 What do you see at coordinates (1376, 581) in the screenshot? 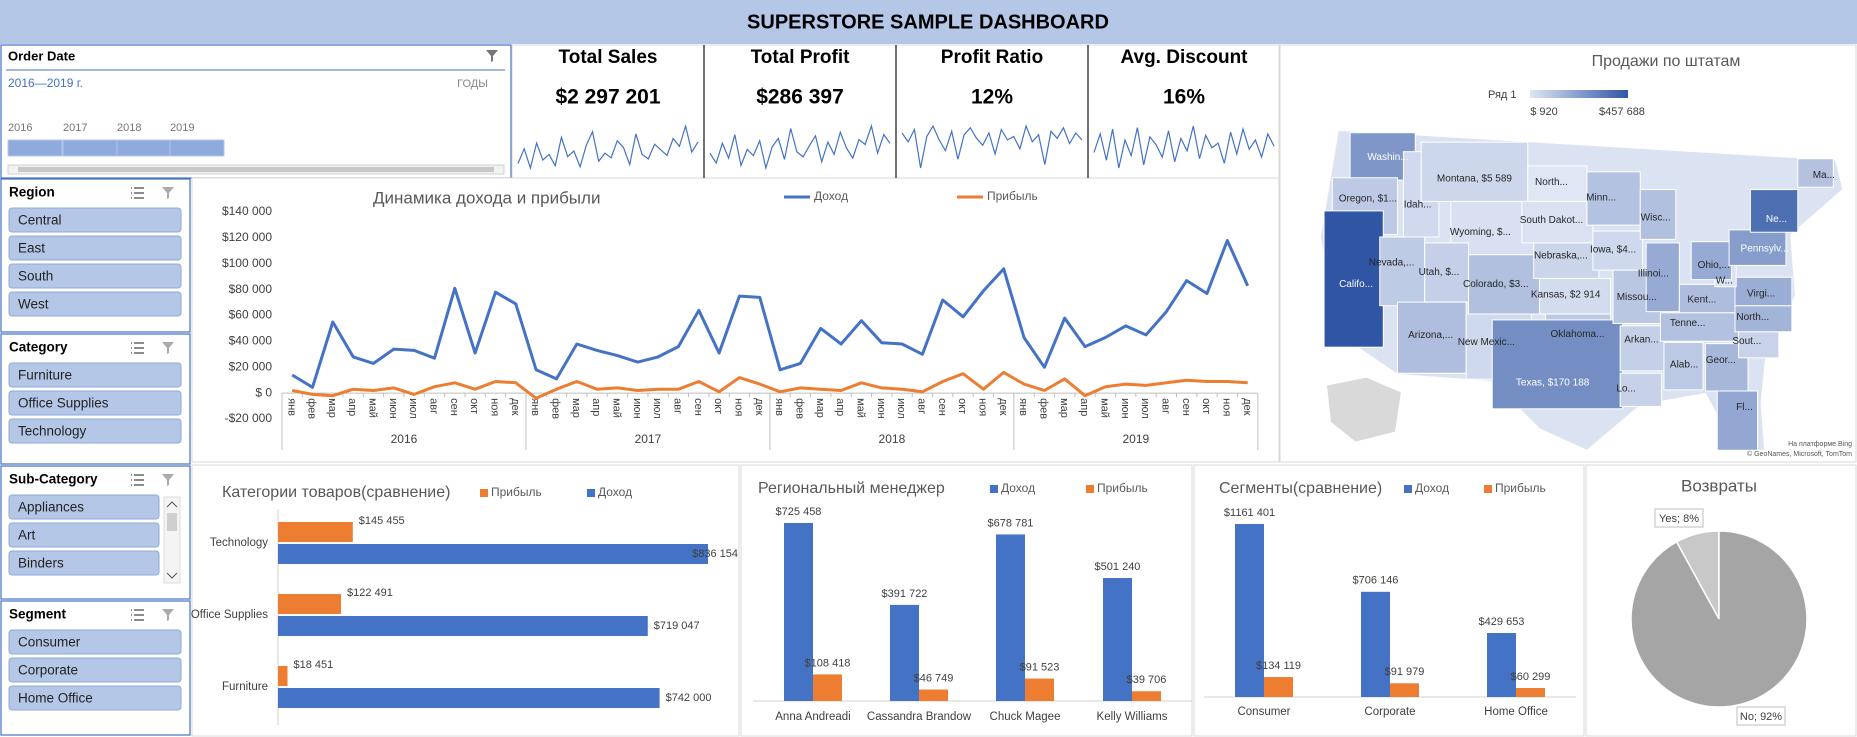
I see `data-label: $706 146` at bounding box center [1376, 581].